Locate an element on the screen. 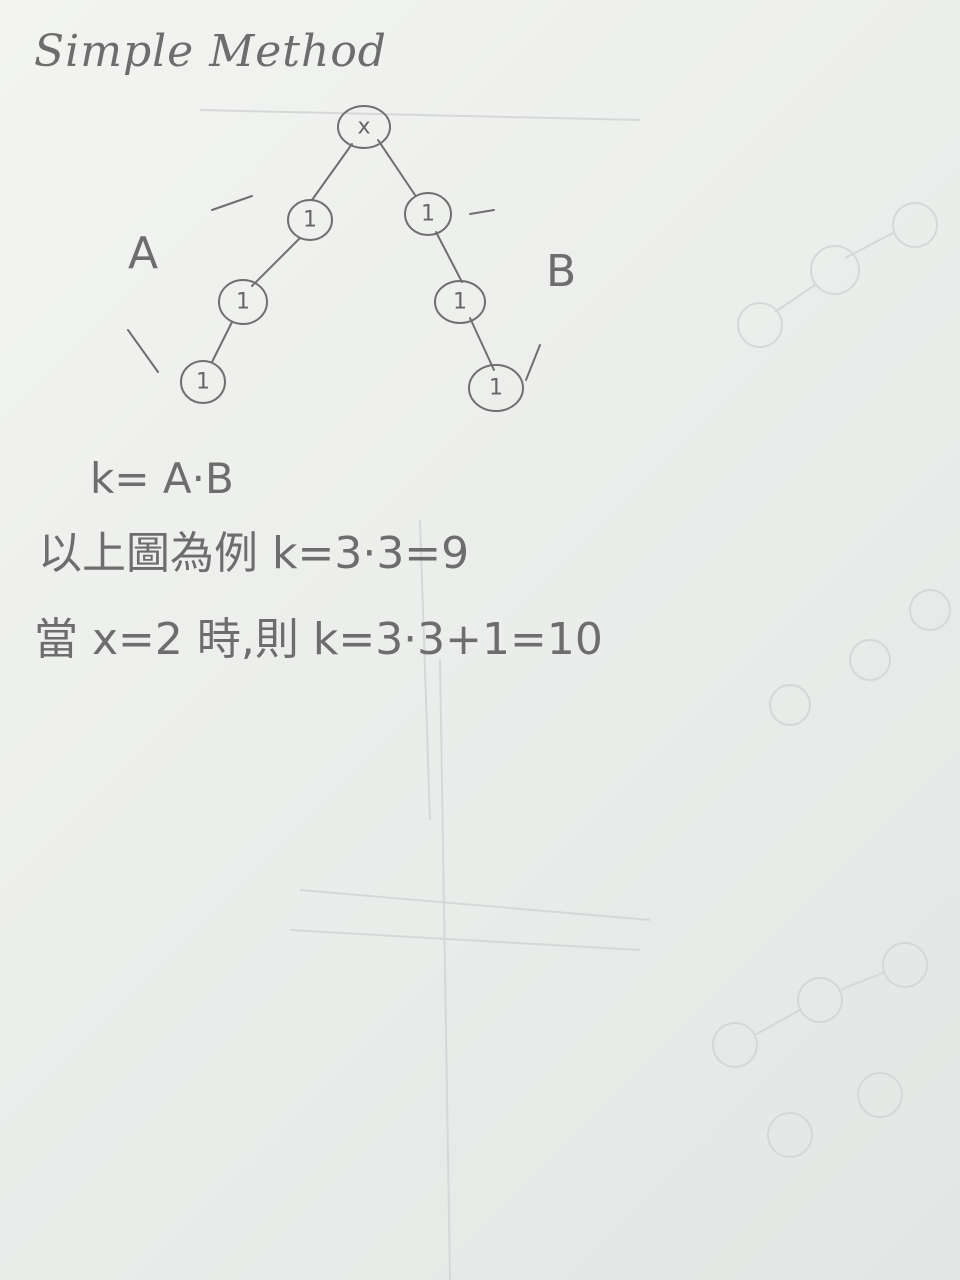 The image size is (960, 1280). page-title: Simple Method is located at coordinates (210, 51).